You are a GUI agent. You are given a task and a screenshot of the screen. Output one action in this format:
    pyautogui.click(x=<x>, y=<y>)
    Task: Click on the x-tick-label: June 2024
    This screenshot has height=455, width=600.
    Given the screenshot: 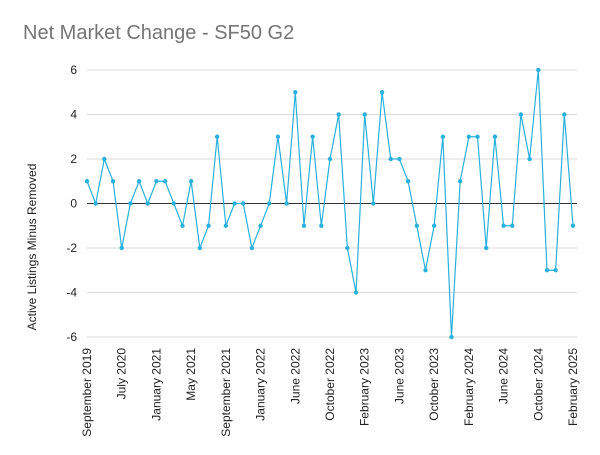 What is the action you would take?
    pyautogui.click(x=504, y=376)
    